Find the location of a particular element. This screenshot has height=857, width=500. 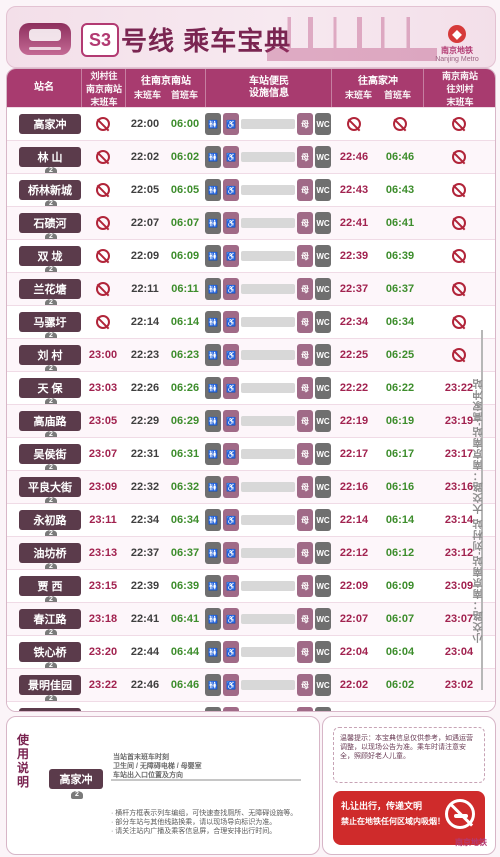

sample-notes: 当站首末班车时刻 卫生间 / 无障碍电梯 / 母婴室 车站出入口位置及方向 is located at coordinates (157, 766).